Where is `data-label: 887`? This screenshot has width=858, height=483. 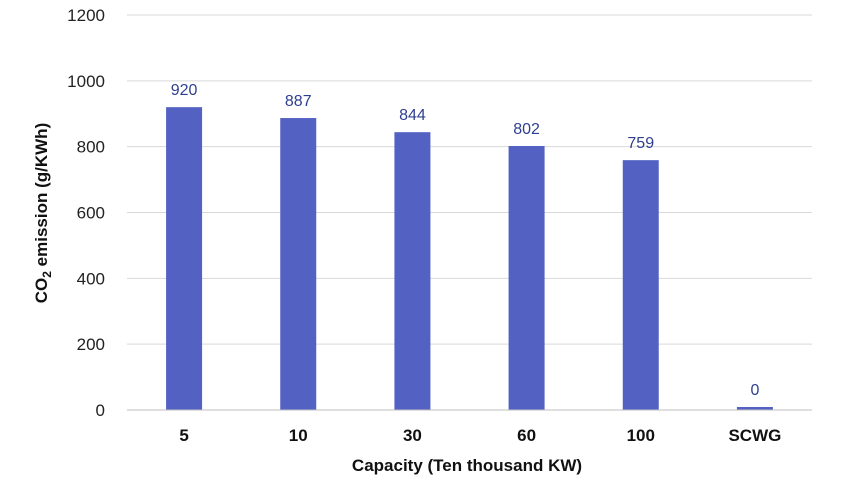
data-label: 887 is located at coordinates (298, 101).